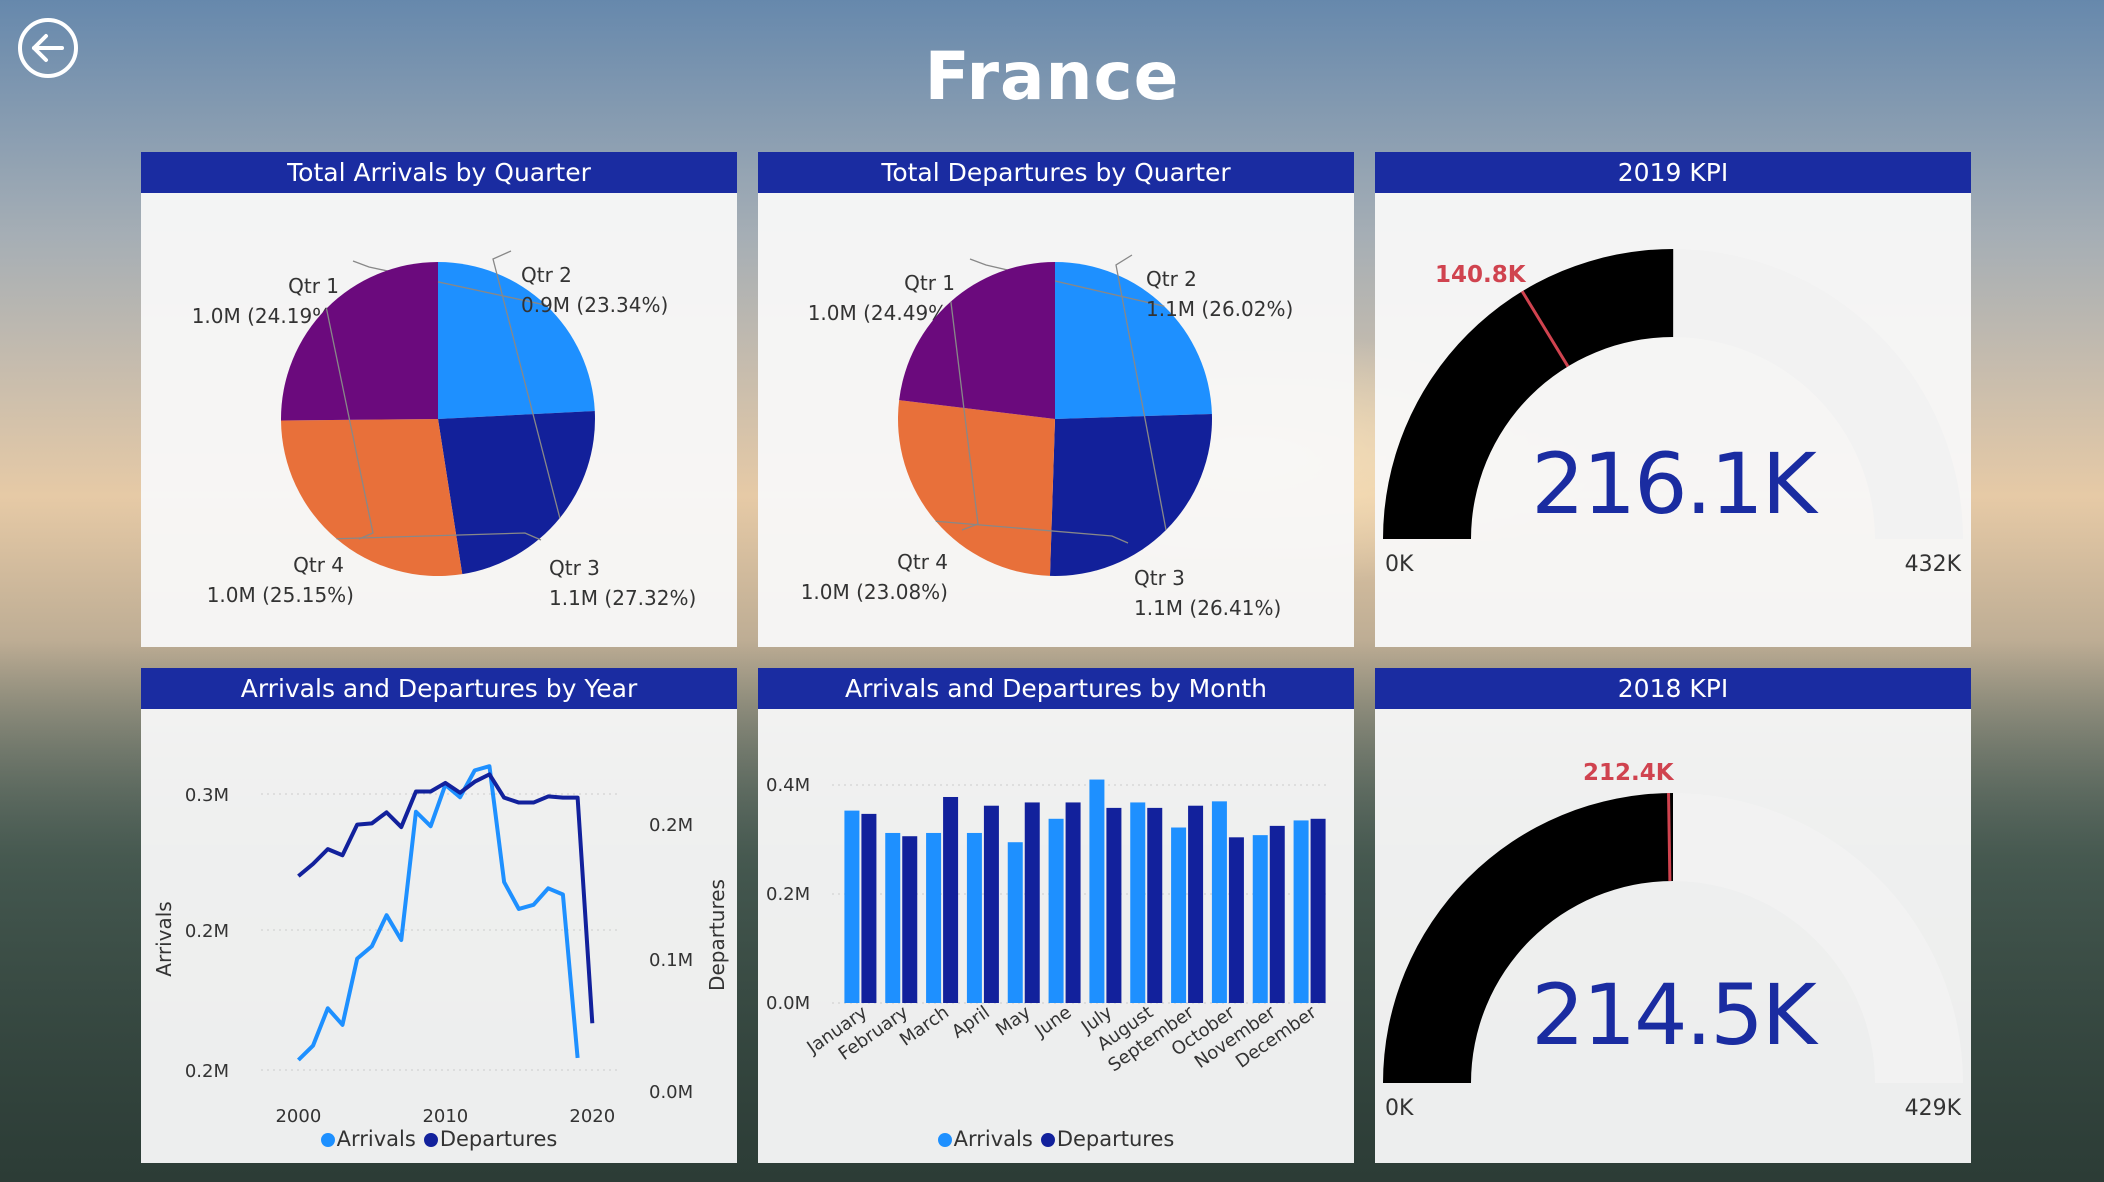 Image resolution: width=2104 pixels, height=1182 pixels. What do you see at coordinates (1013, 1021) in the screenshot?
I see `x-tick-label: May` at bounding box center [1013, 1021].